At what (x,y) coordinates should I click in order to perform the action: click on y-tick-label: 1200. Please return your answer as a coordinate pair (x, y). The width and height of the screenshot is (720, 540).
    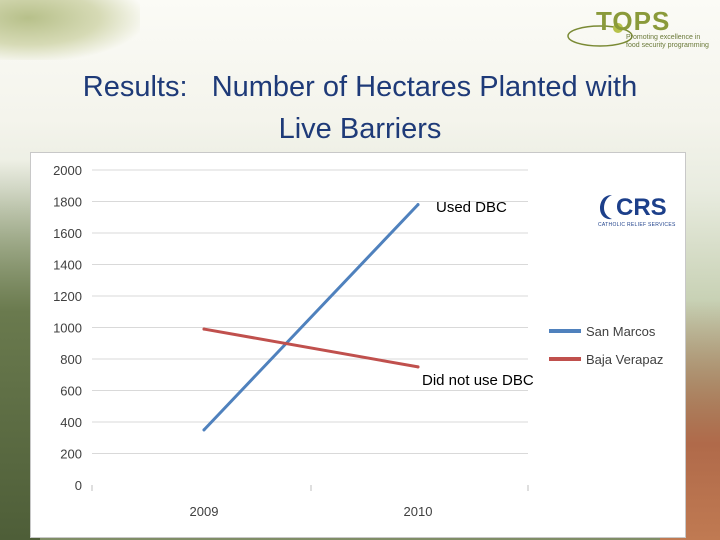
    Looking at the image, I should click on (67, 296).